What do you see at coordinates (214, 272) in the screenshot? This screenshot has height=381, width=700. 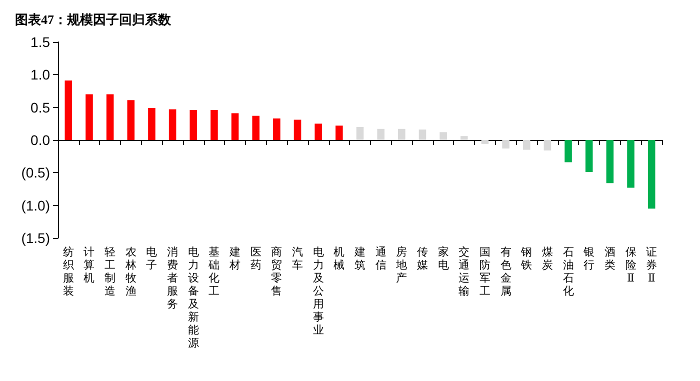 I see `x-tick-label: 基础化工` at bounding box center [214, 272].